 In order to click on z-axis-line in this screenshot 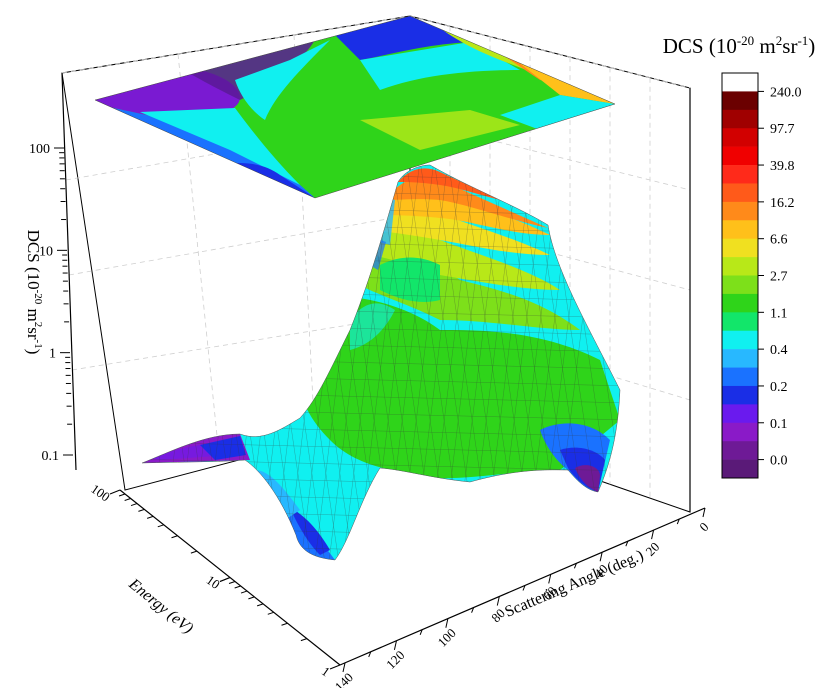, I will do `click(69, 271)`.